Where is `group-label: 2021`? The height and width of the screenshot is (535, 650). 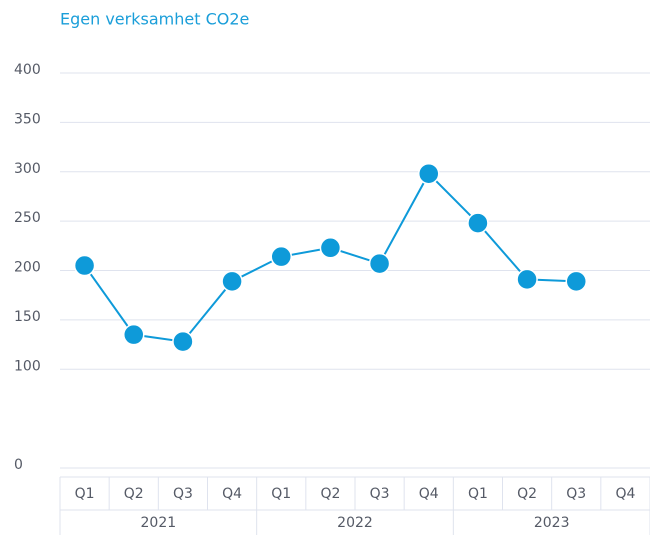
group-label: 2021 is located at coordinates (159, 523).